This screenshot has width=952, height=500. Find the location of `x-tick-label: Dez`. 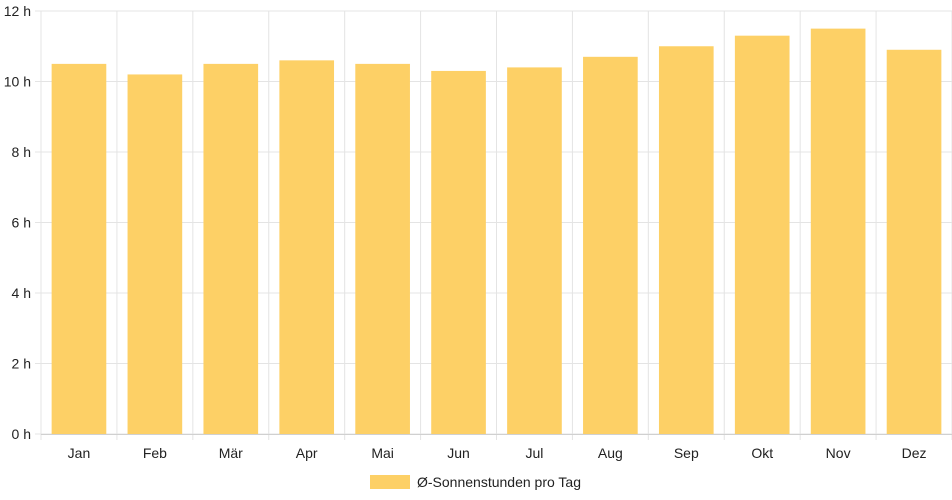

x-tick-label: Dez is located at coordinates (914, 453).